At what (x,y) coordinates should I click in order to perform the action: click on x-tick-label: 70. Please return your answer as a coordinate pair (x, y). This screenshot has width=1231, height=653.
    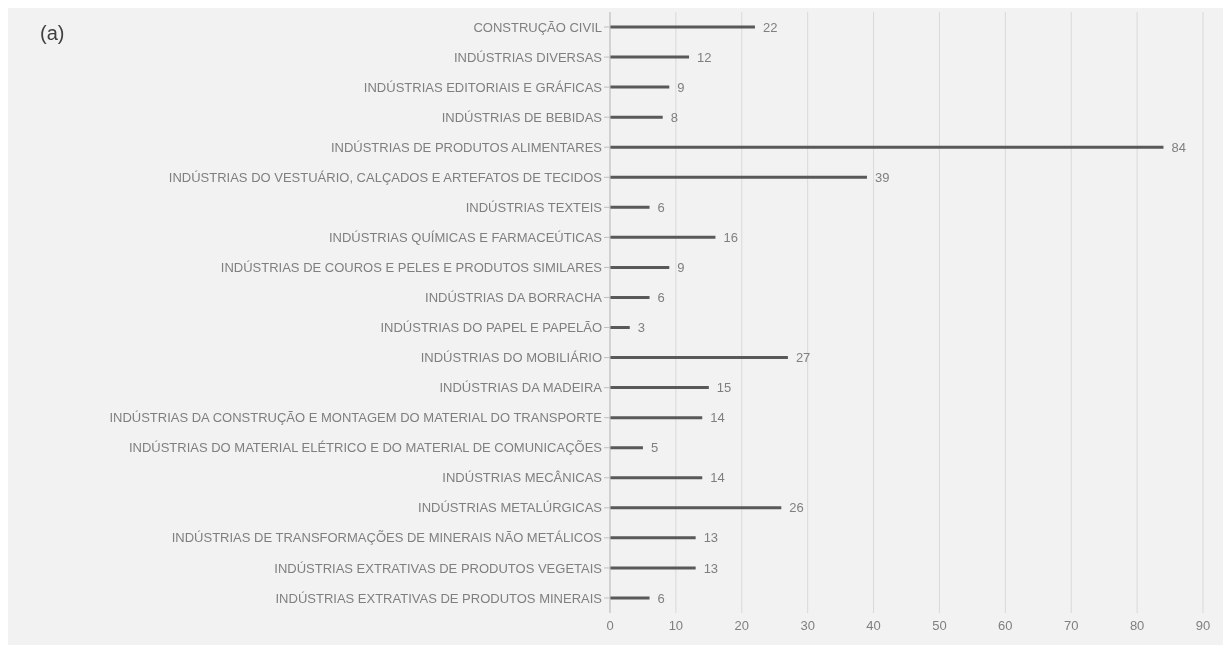
    Looking at the image, I should click on (1071, 626).